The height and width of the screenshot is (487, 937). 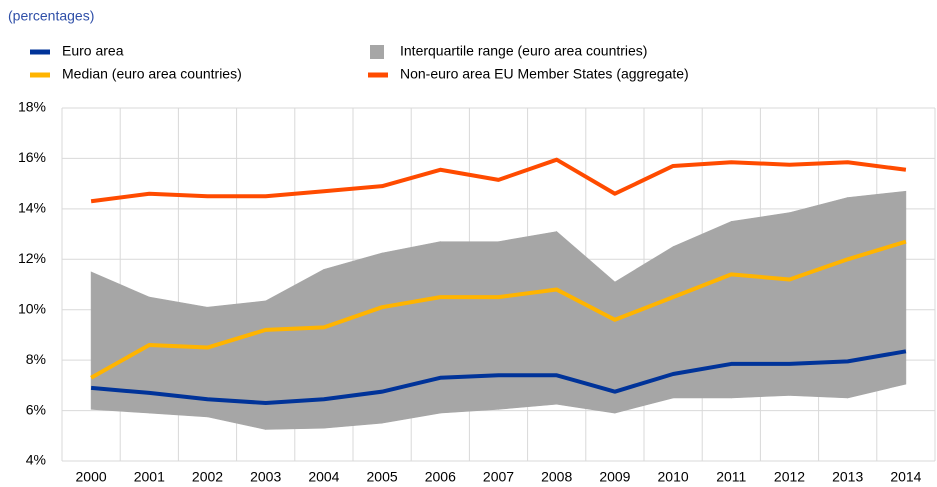 I want to click on x-tick-label: 2007, so click(x=498, y=477).